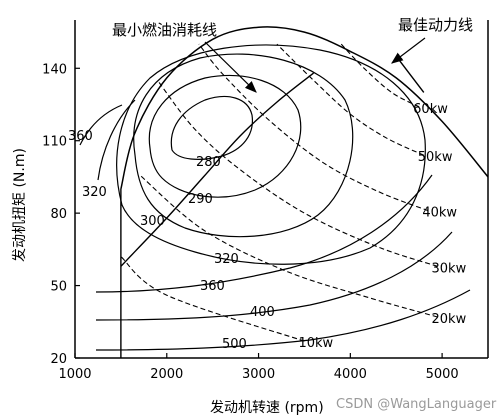 The image size is (503, 420). What do you see at coordinates (58, 359) in the screenshot?
I see `y-tick-label: 20` at bounding box center [58, 359].